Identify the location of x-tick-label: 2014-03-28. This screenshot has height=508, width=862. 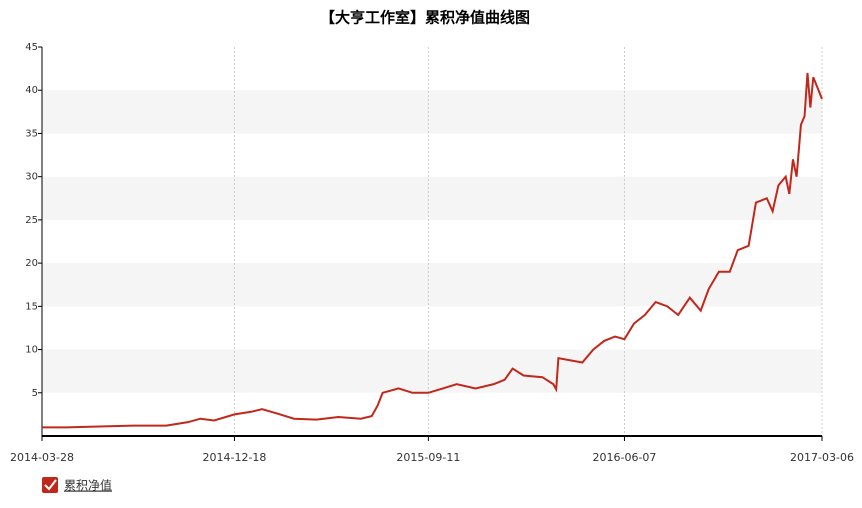
(42, 457).